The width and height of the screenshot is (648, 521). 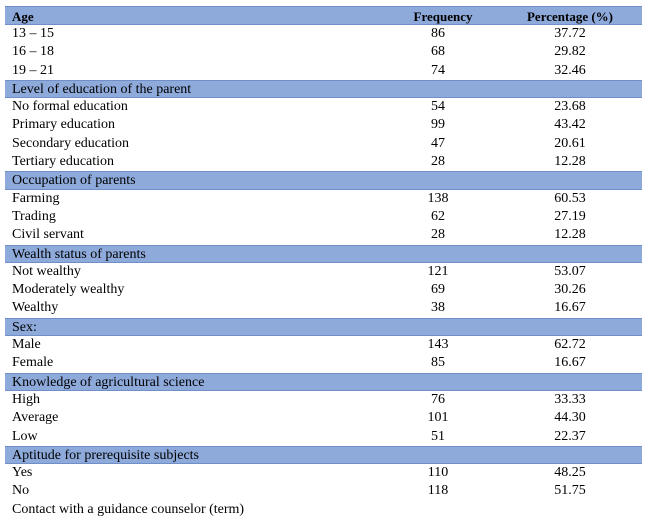 I want to click on header-frequency: Frequency, so click(x=443, y=16).